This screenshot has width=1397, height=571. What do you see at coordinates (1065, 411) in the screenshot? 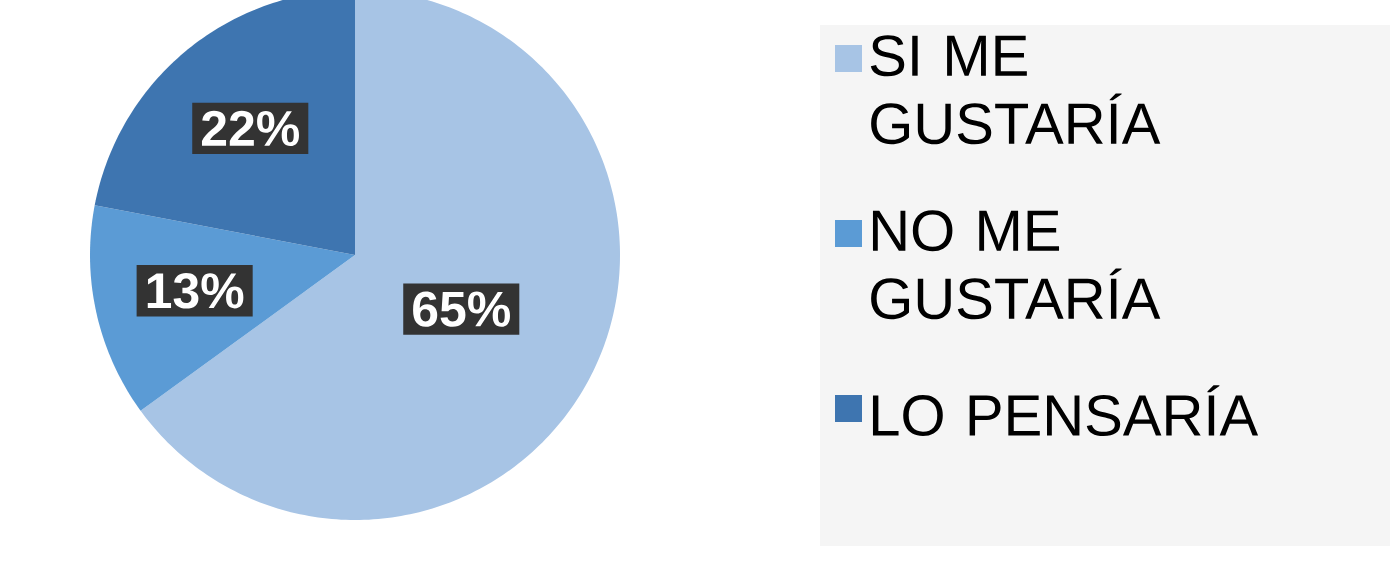
I see `legend-label: LO PENSARÍA` at bounding box center [1065, 411].